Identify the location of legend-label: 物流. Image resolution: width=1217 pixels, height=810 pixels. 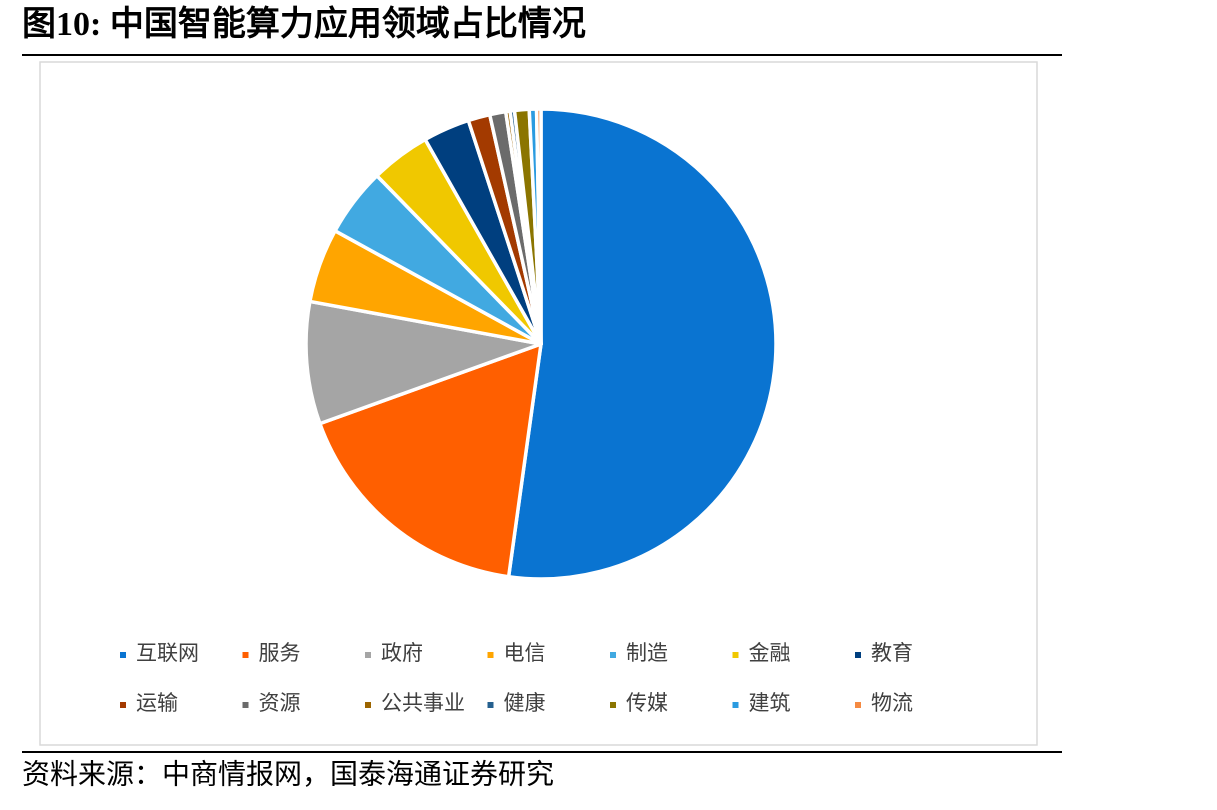
(892, 703).